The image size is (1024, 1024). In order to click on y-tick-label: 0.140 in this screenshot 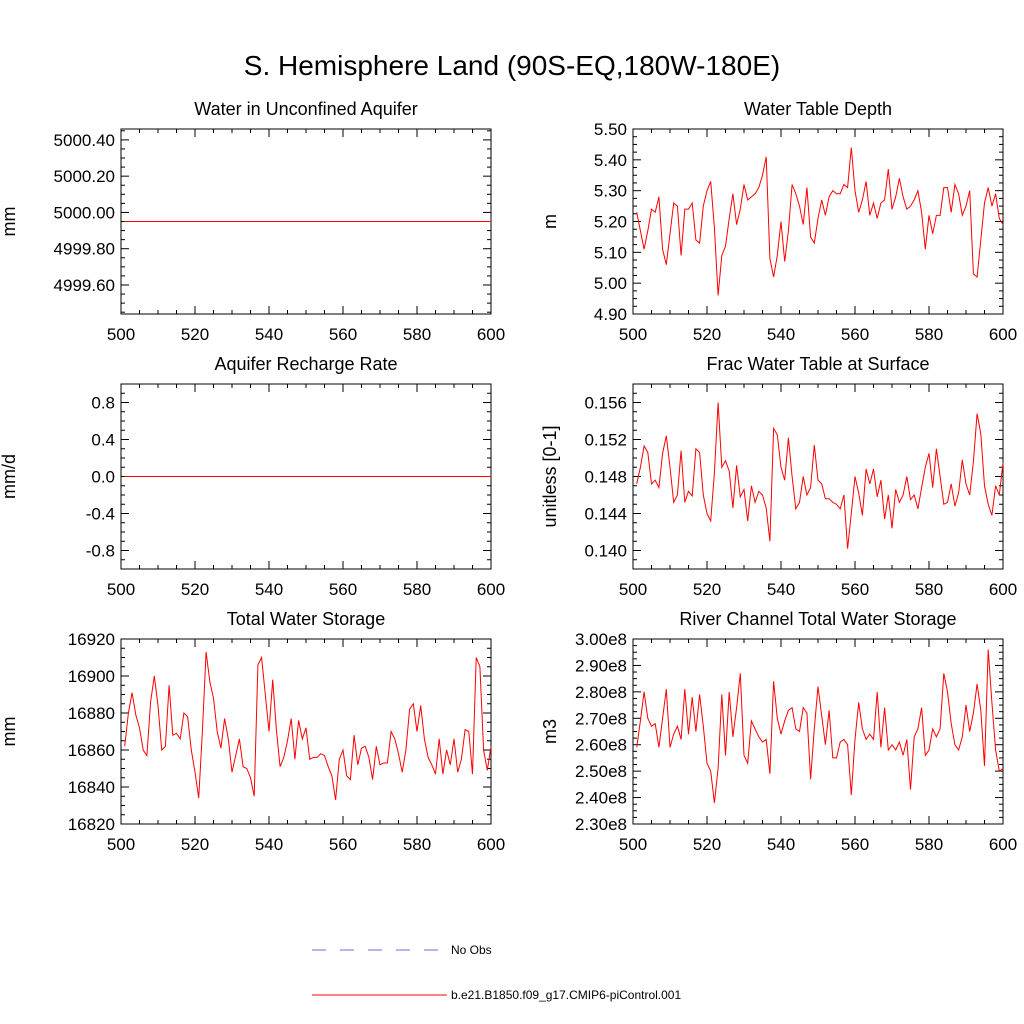, I will do `click(605, 551)`.